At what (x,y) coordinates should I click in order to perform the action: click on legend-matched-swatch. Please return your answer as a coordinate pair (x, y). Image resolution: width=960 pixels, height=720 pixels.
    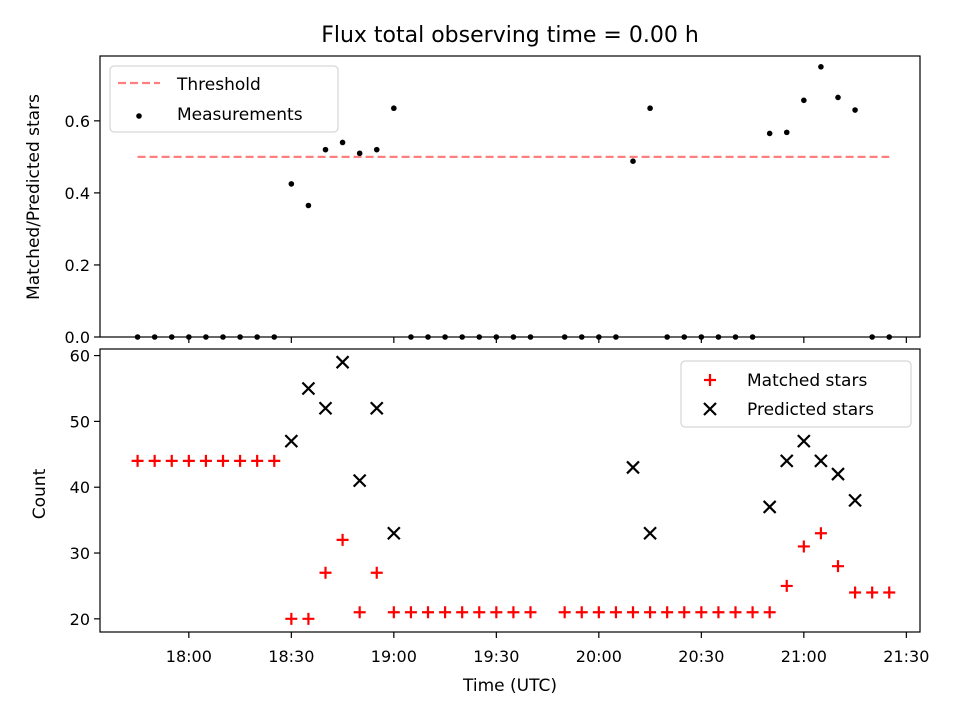
    Looking at the image, I should click on (710, 380).